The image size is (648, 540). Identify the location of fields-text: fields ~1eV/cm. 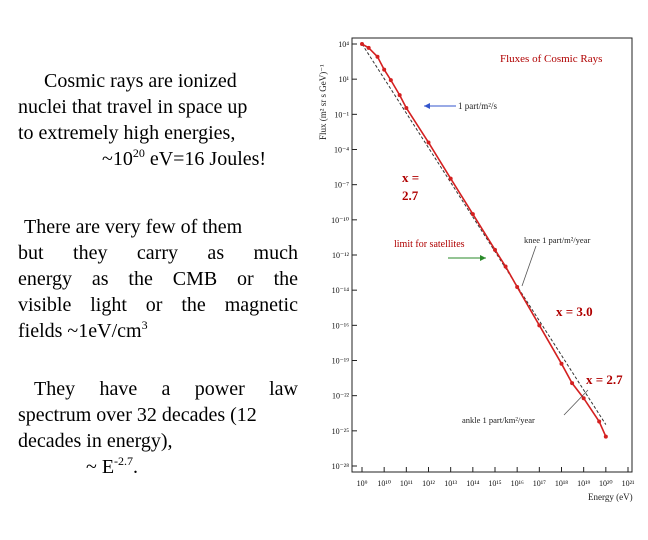
(80, 331).